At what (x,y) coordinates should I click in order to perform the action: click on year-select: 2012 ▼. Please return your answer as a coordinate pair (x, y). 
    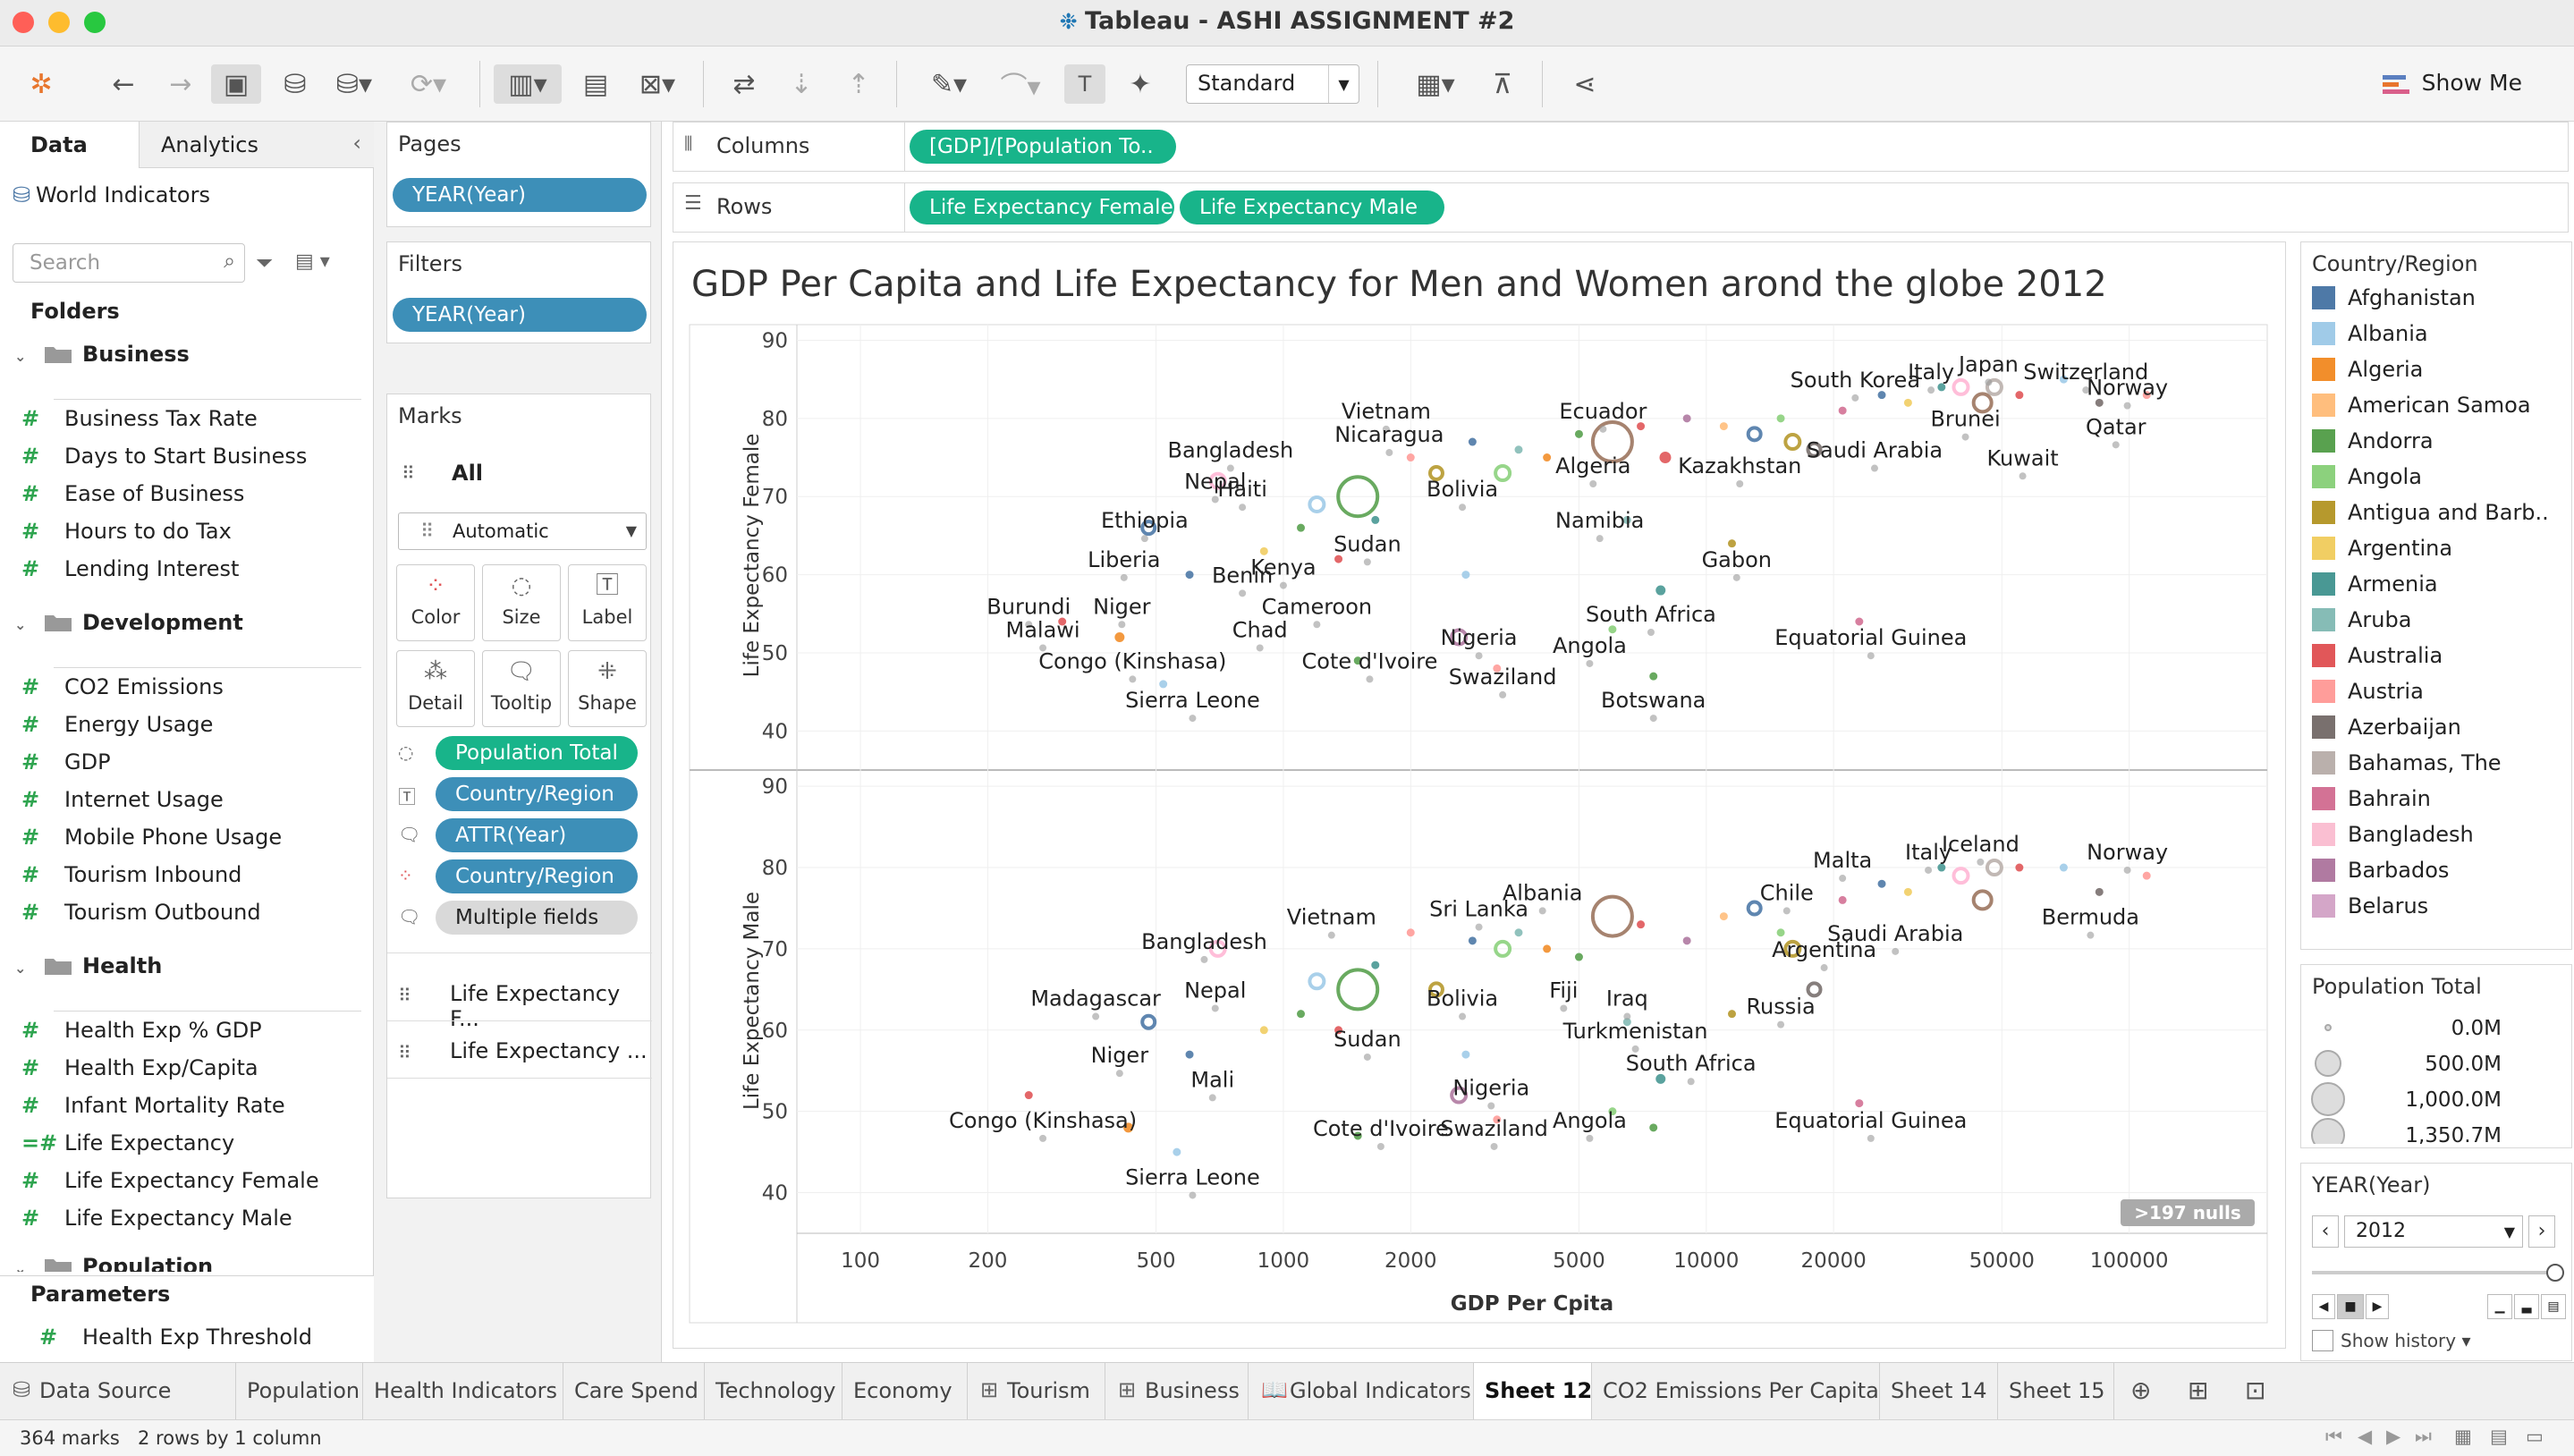
    Looking at the image, I should click on (2433, 1231).